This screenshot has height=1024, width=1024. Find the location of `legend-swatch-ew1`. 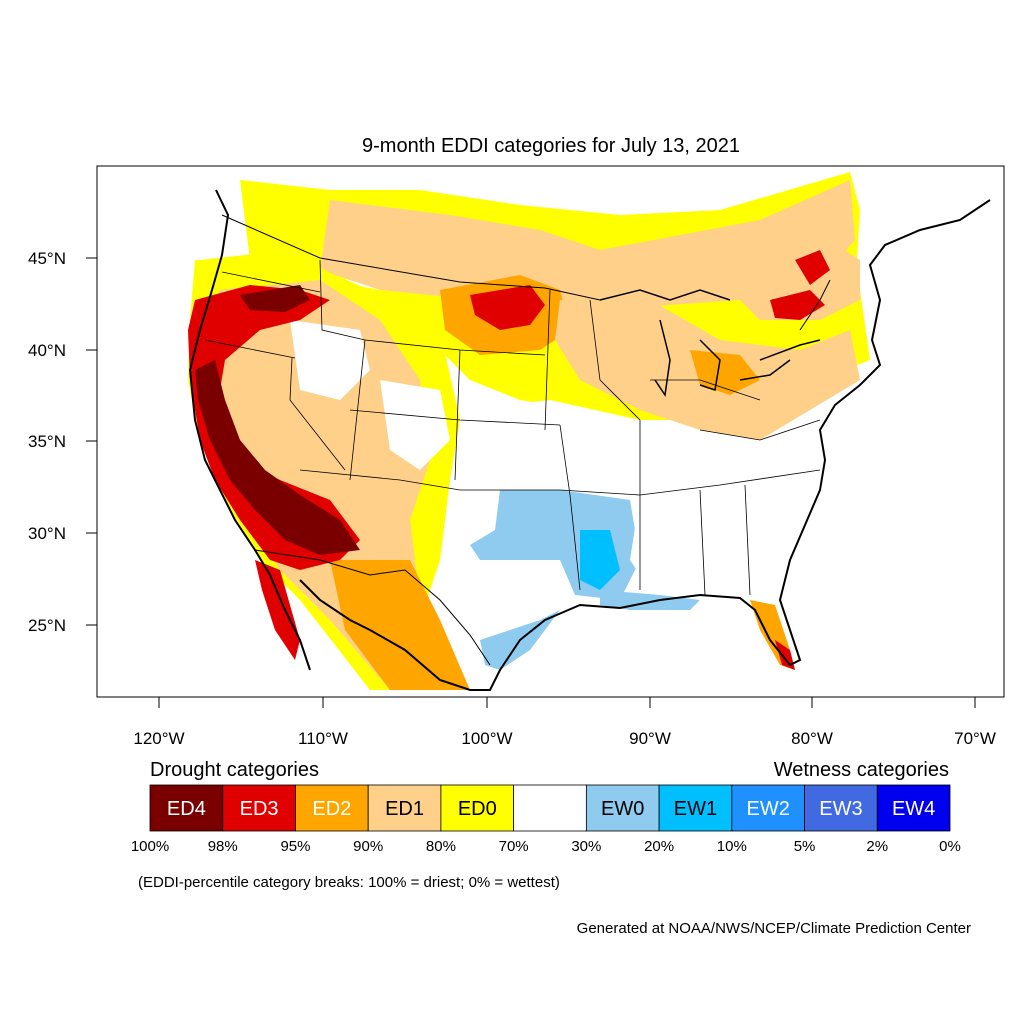

legend-swatch-ew1 is located at coordinates (695, 808).